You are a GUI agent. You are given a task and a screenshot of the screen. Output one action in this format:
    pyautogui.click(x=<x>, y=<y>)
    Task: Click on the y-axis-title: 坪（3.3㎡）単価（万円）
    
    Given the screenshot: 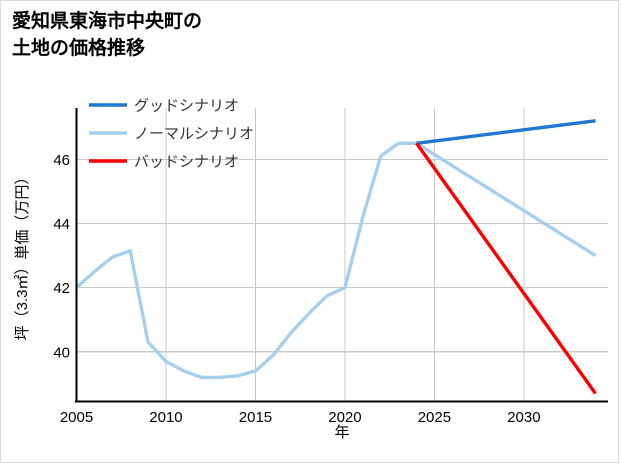 What is the action you would take?
    pyautogui.click(x=22, y=255)
    